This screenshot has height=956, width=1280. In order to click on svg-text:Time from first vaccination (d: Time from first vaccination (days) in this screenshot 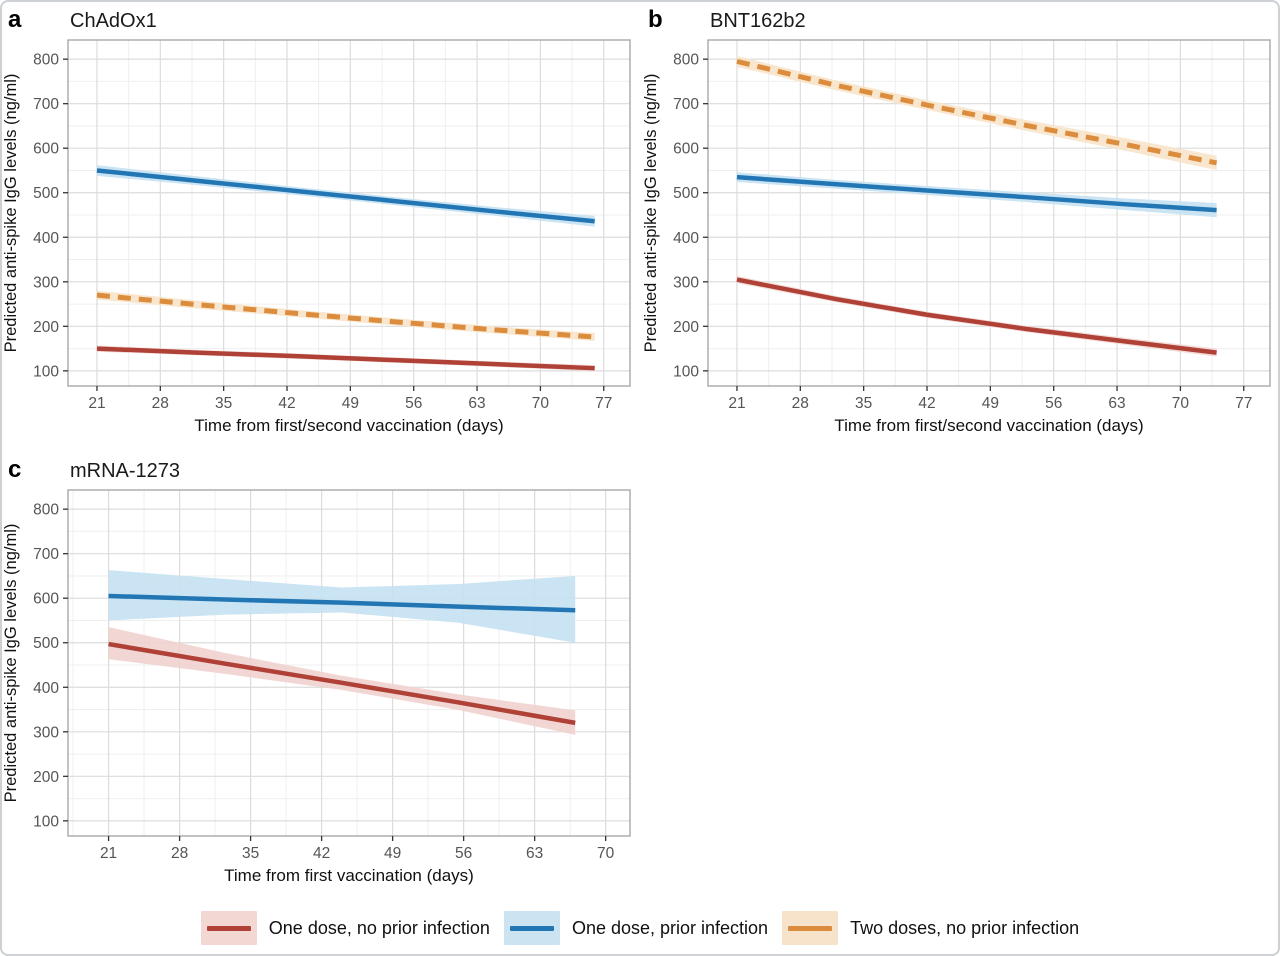, I will do `click(349, 875)`.